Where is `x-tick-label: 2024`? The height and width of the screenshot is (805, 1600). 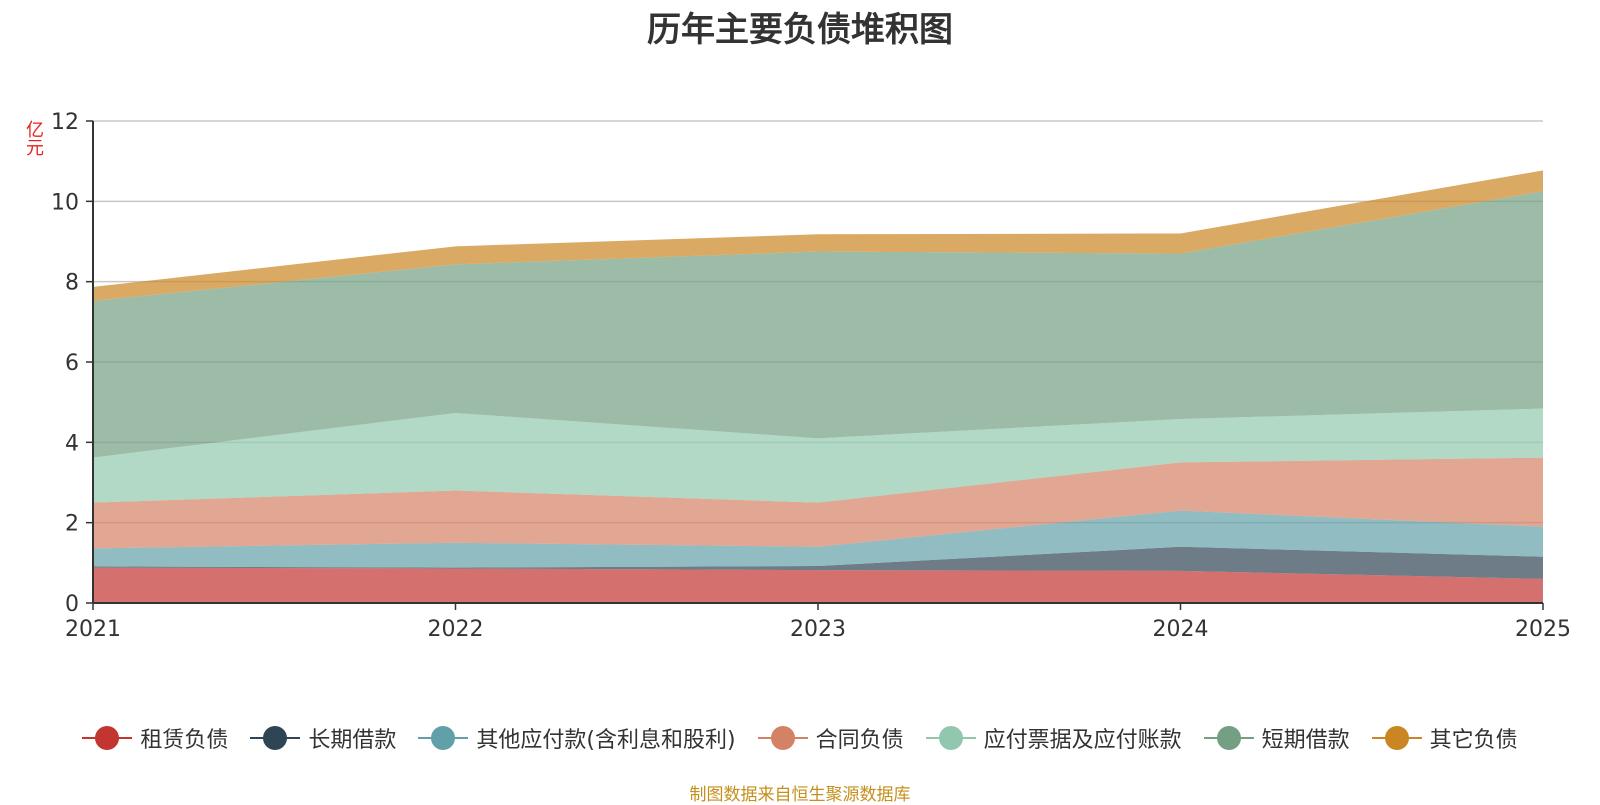 x-tick-label: 2024 is located at coordinates (1181, 629).